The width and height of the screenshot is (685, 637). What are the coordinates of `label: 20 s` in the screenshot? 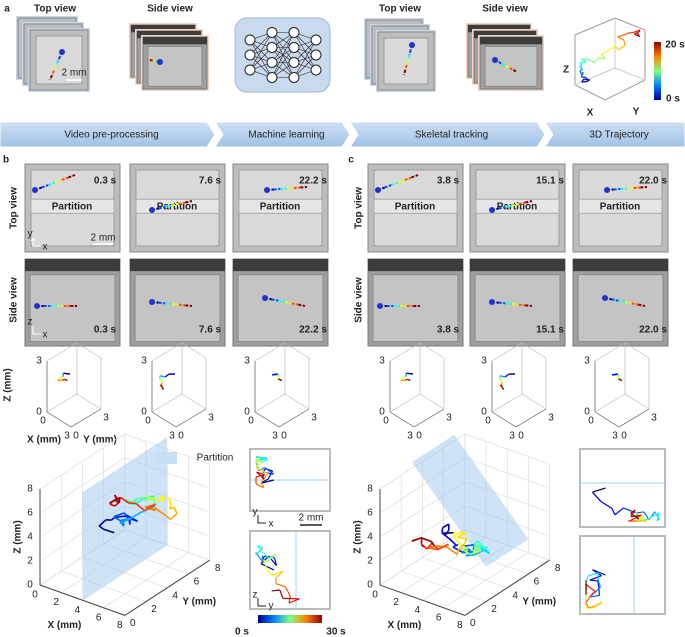 It's located at (675, 45).